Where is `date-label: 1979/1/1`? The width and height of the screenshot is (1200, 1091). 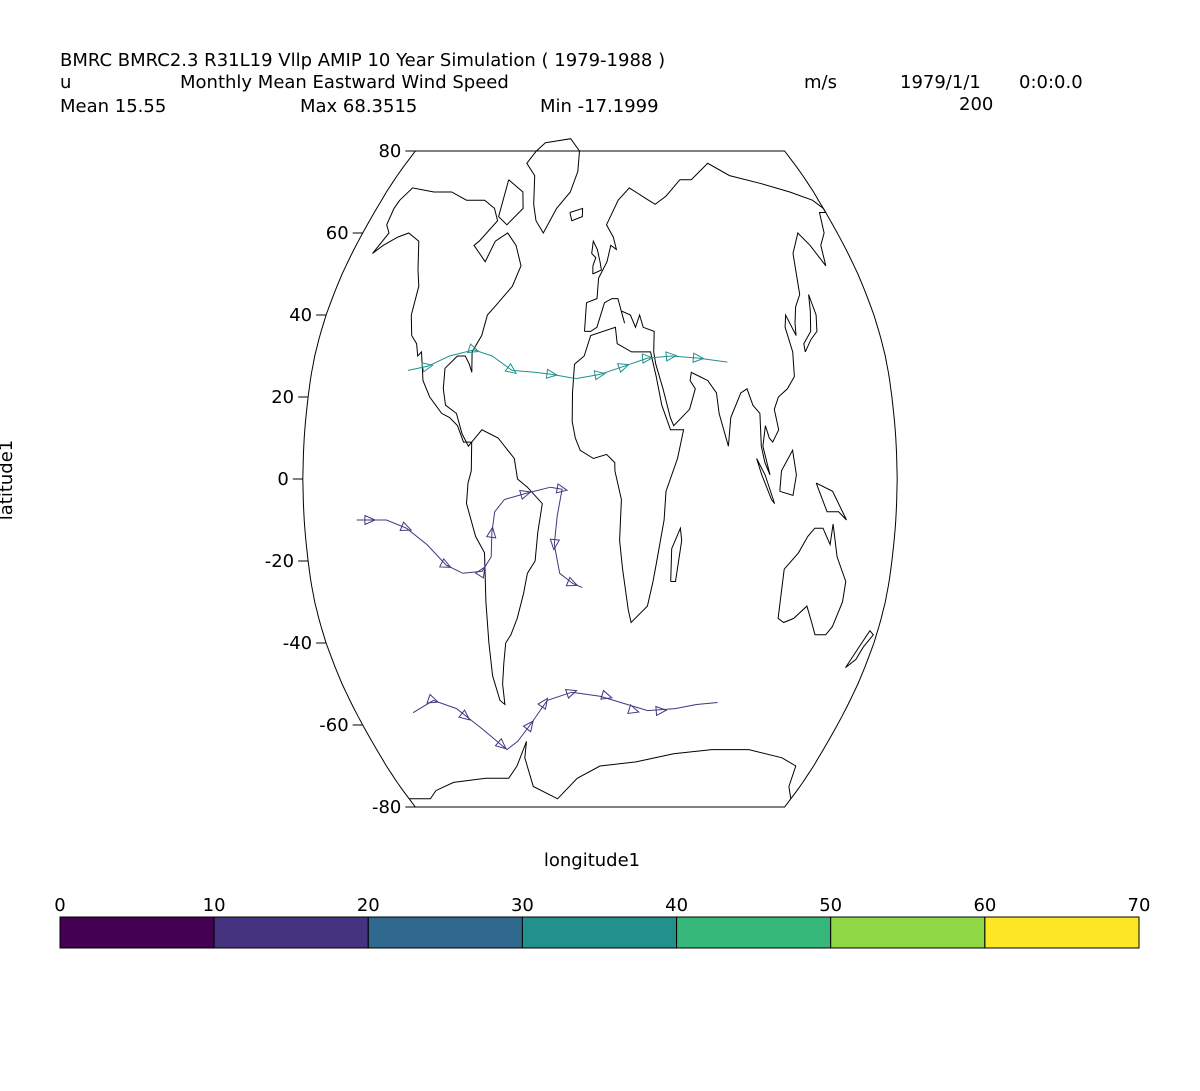
date-label: 1979/1/1 is located at coordinates (940, 82).